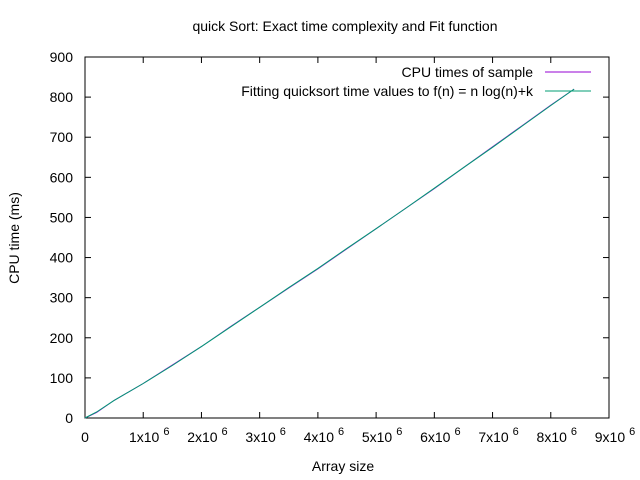  Describe the element at coordinates (265, 435) in the screenshot. I see `x-tick-label: 3x10 6` at that location.